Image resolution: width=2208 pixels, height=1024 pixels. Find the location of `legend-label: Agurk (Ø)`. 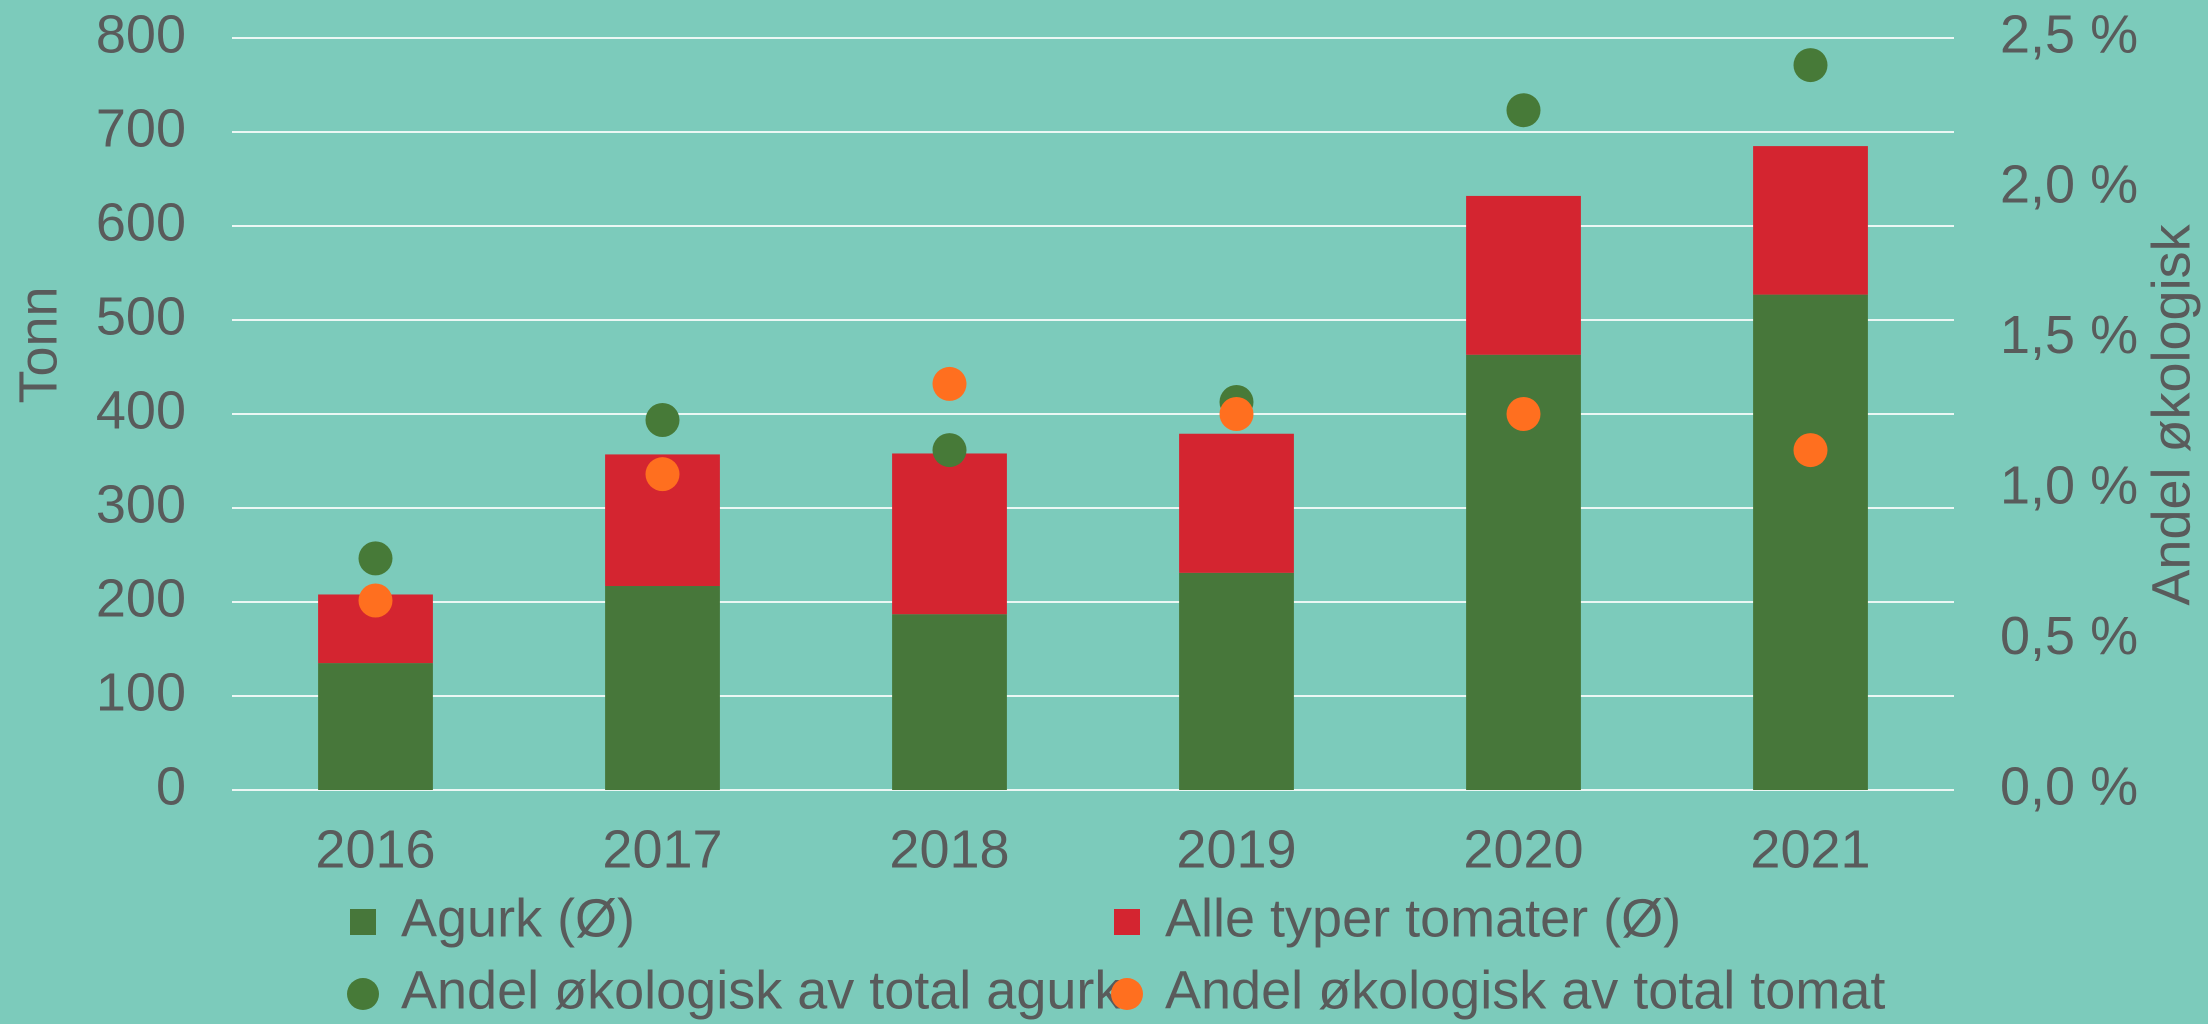

legend-label: Agurk (Ø) is located at coordinates (518, 918).